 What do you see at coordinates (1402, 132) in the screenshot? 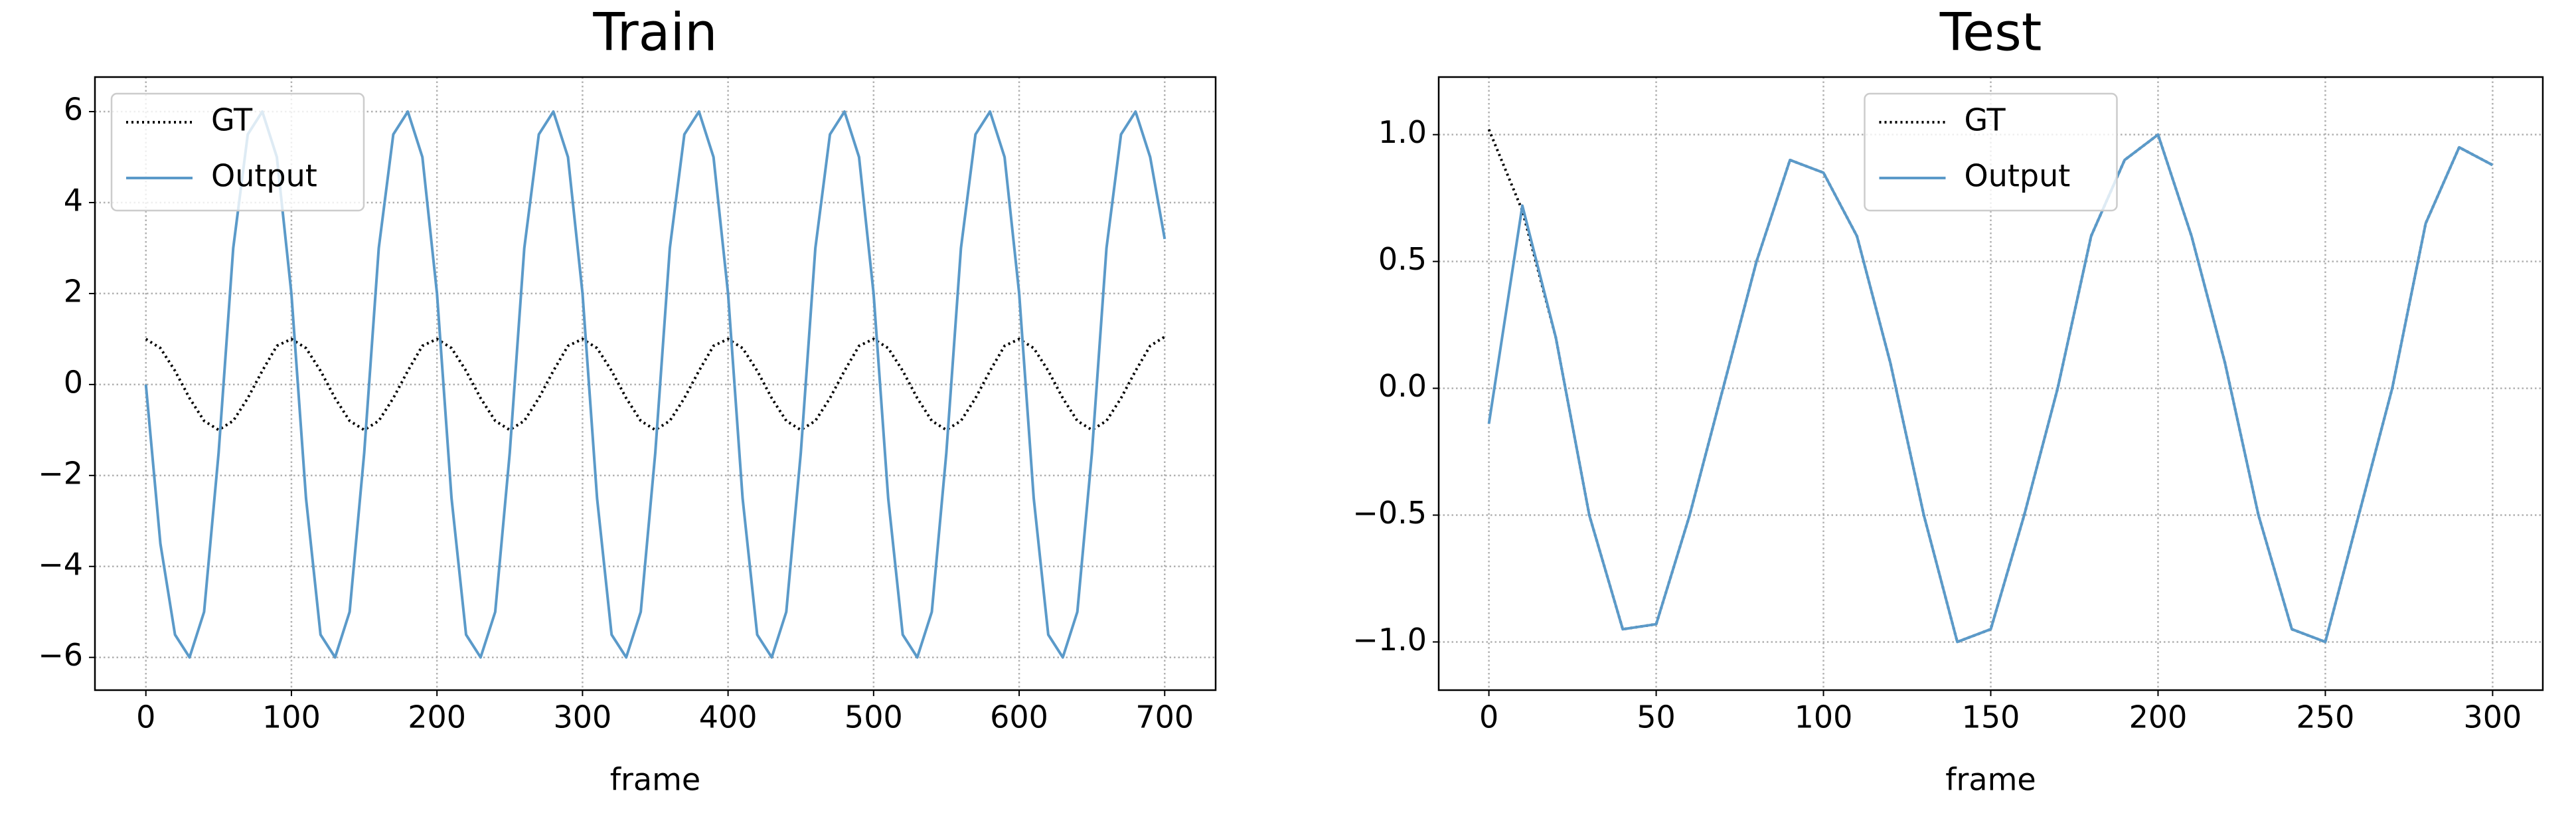
I see `y-tick-label: 1.0` at bounding box center [1402, 132].